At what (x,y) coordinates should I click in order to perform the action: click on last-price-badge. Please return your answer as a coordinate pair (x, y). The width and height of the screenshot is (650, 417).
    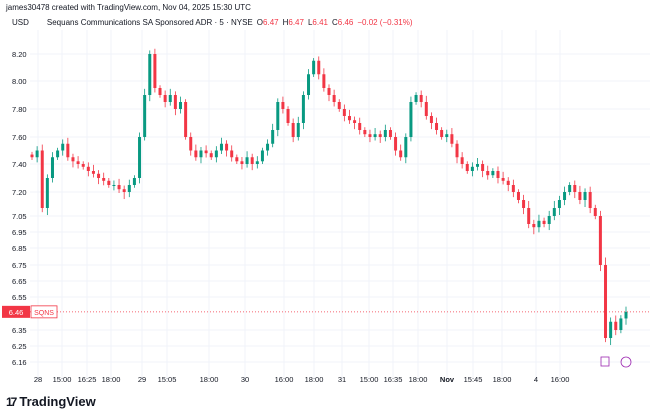
    Looking at the image, I should click on (16, 311).